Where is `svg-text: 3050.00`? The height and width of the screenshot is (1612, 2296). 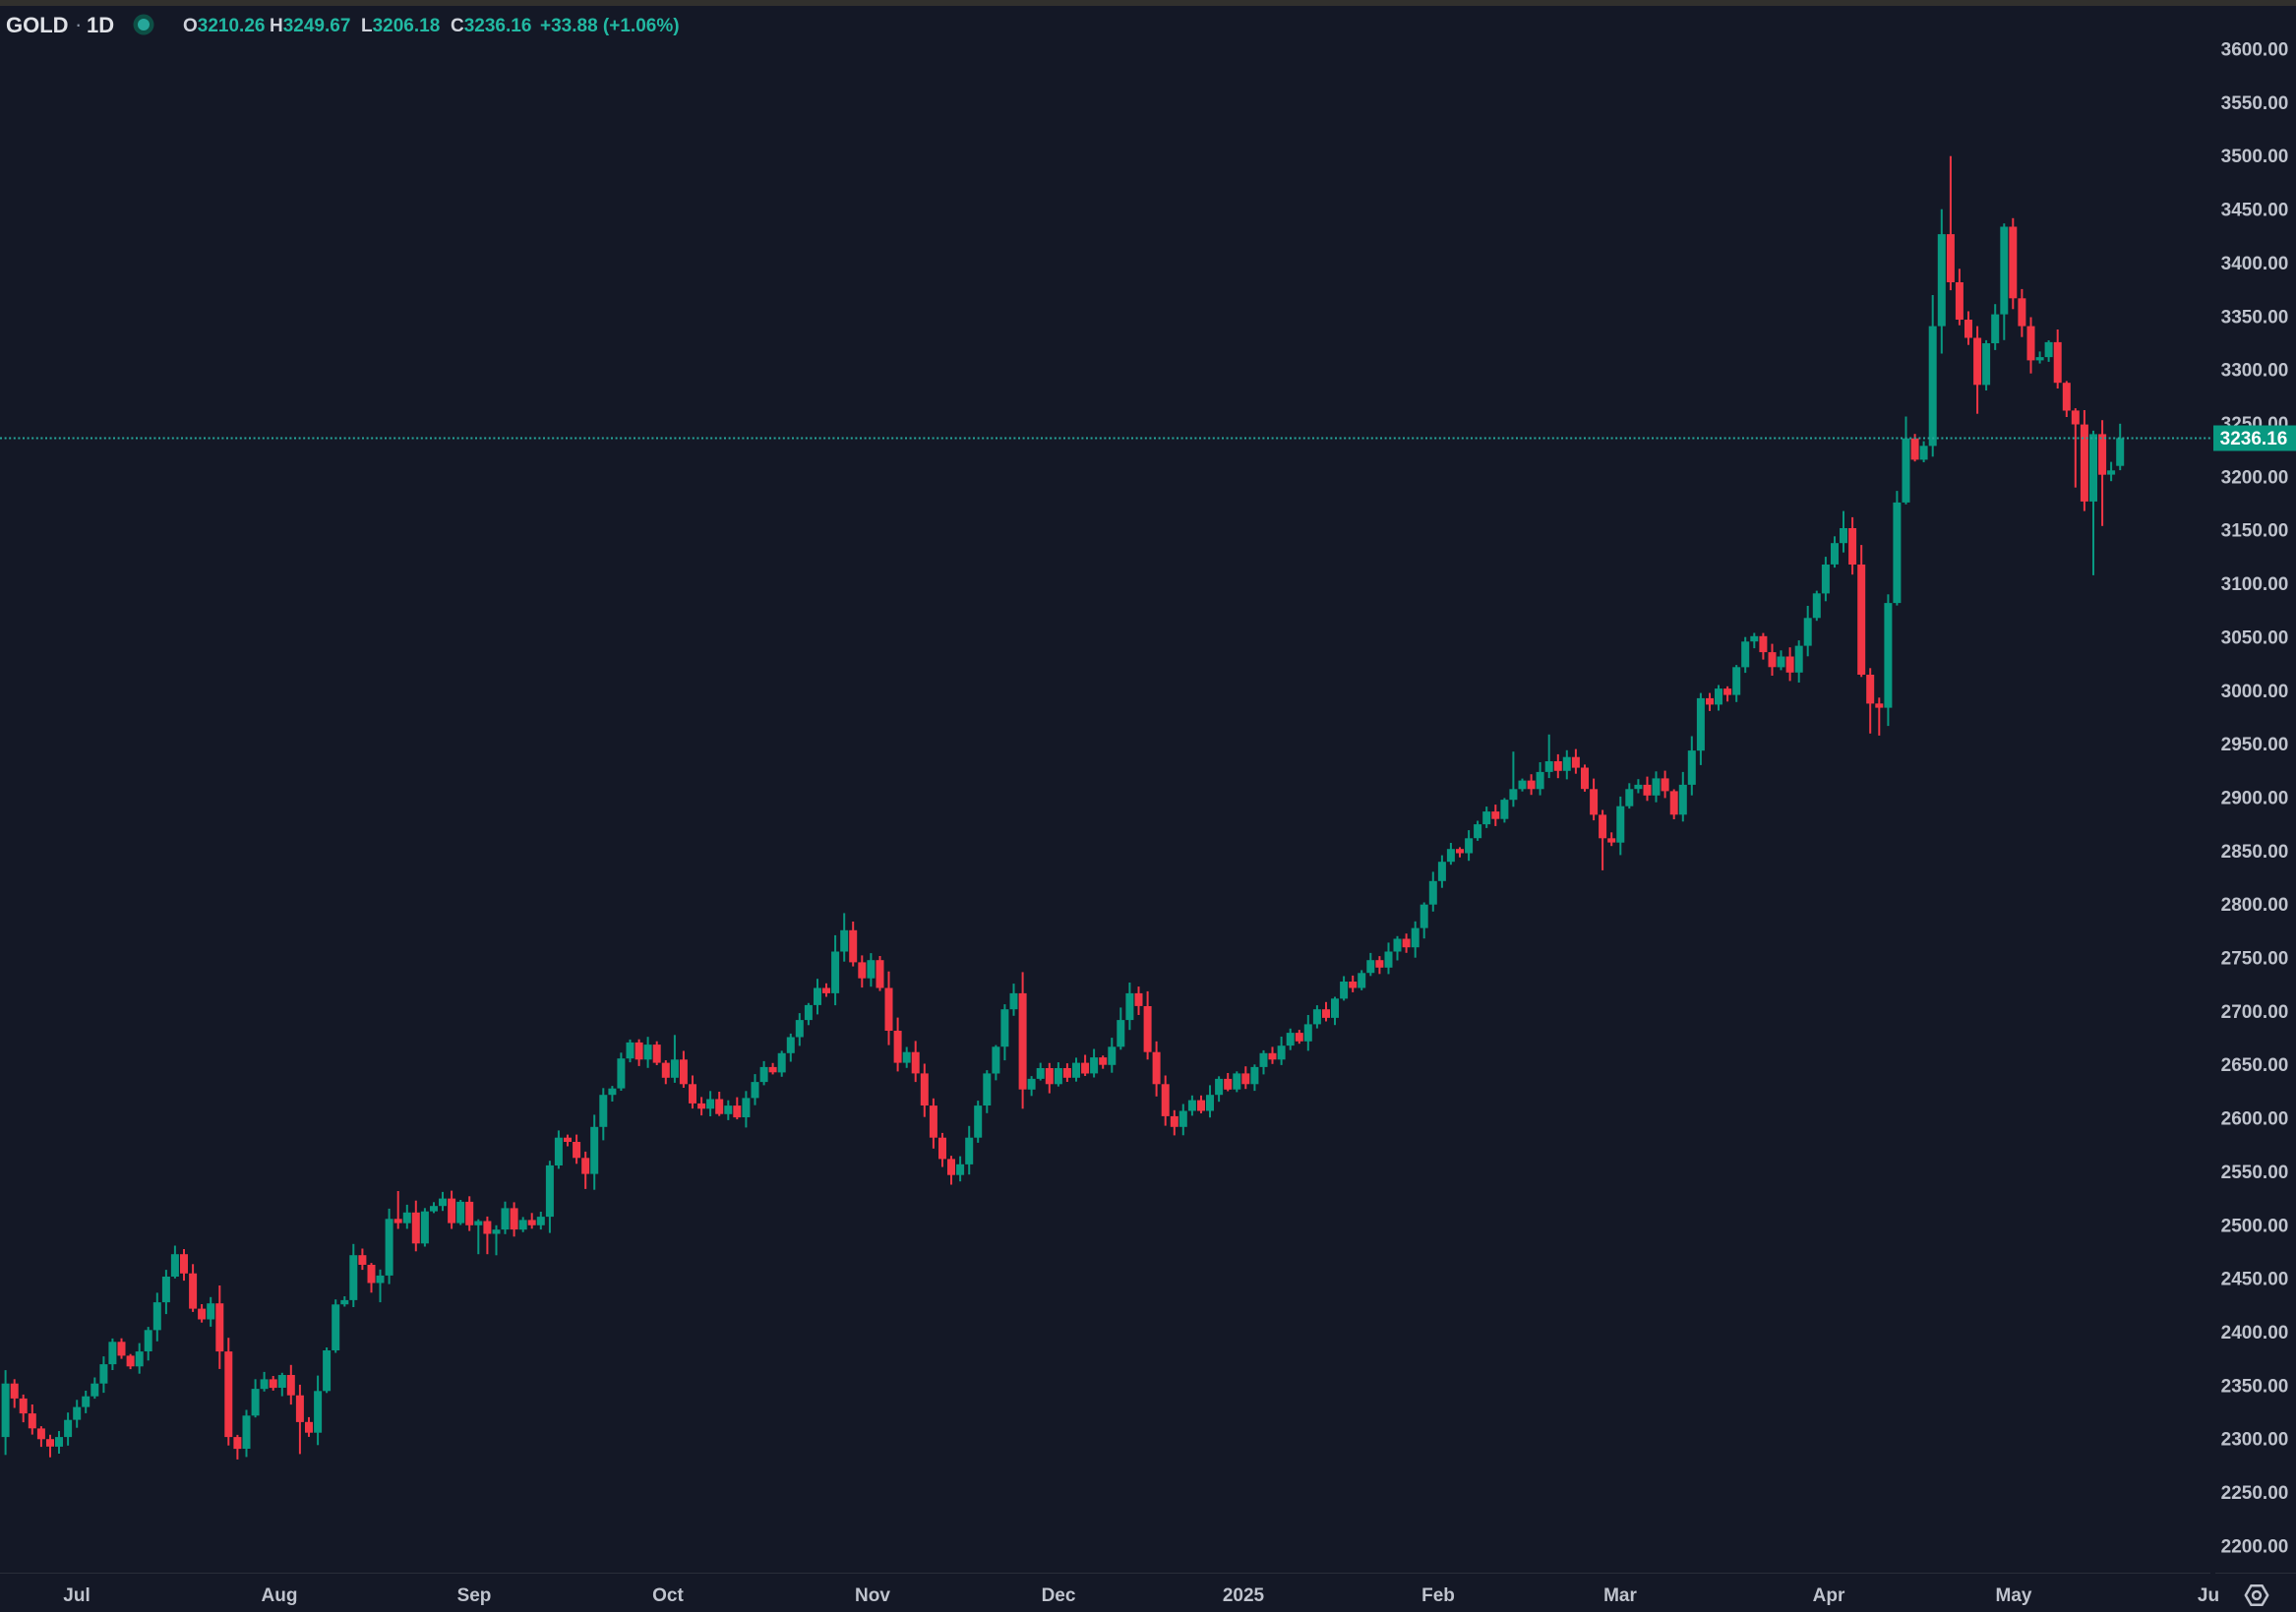 svg-text: 3050.00 is located at coordinates (2255, 637).